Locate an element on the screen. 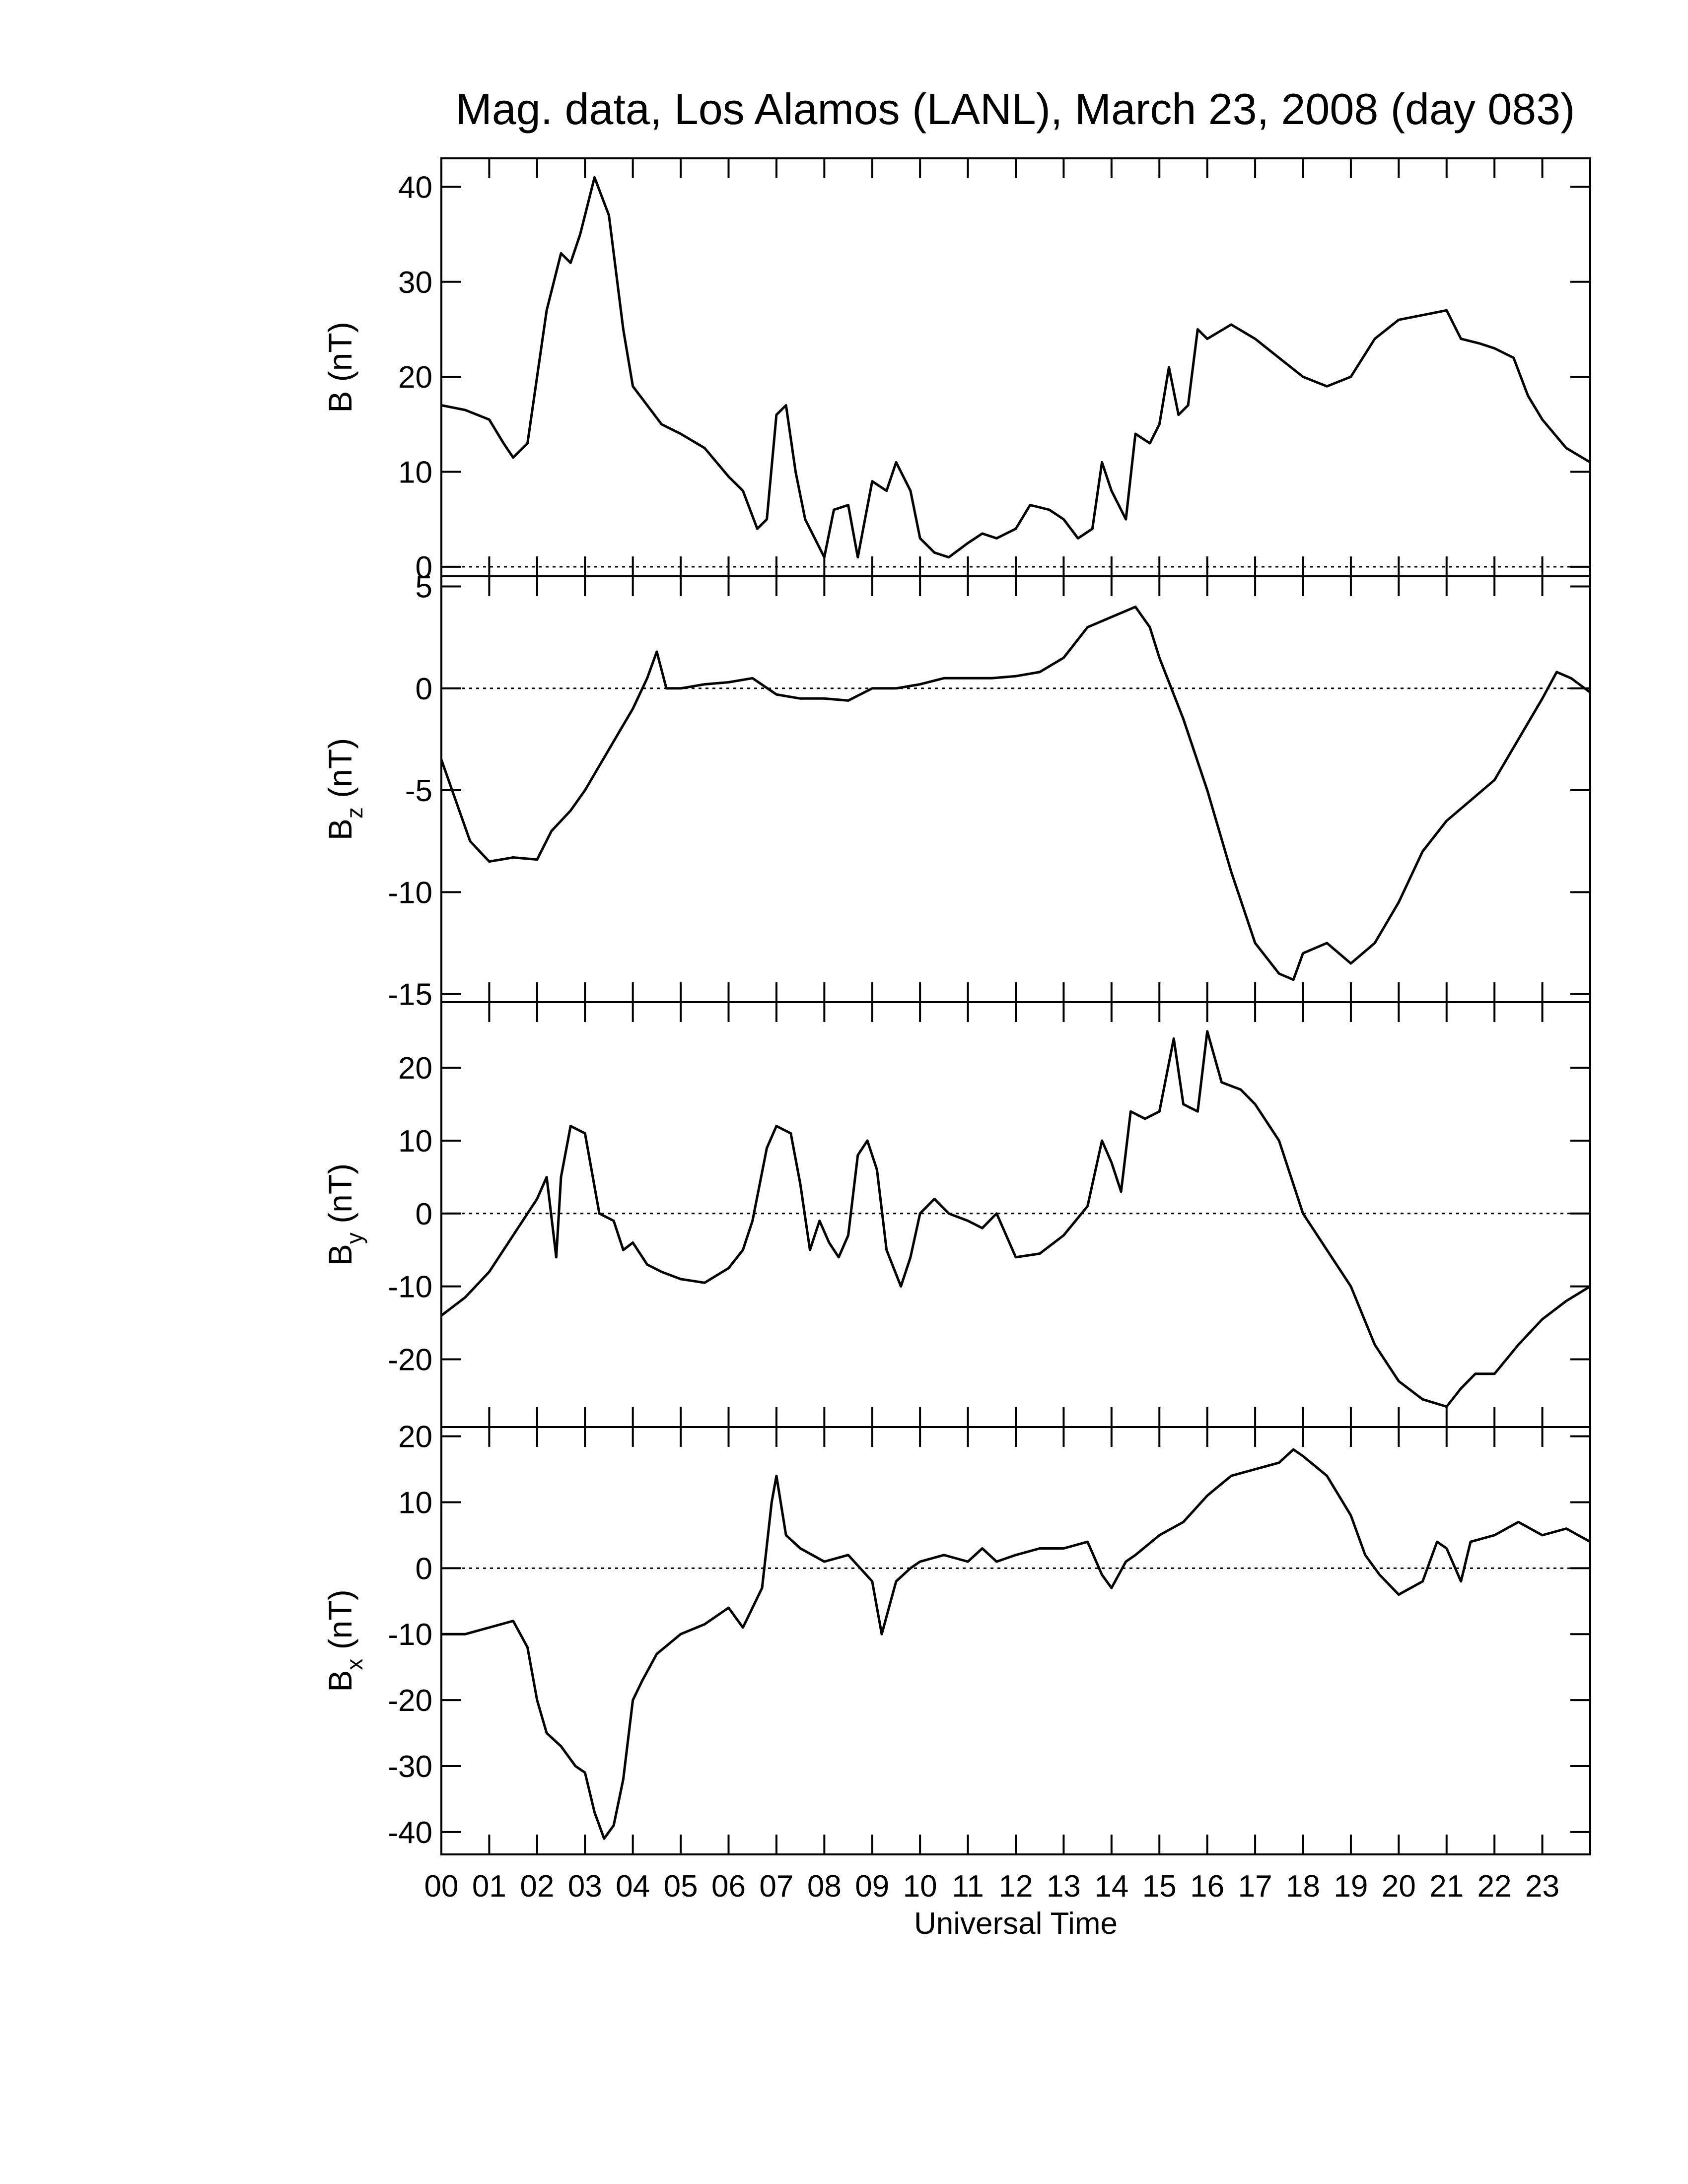  y-tick-label: -30 is located at coordinates (410, 1767).